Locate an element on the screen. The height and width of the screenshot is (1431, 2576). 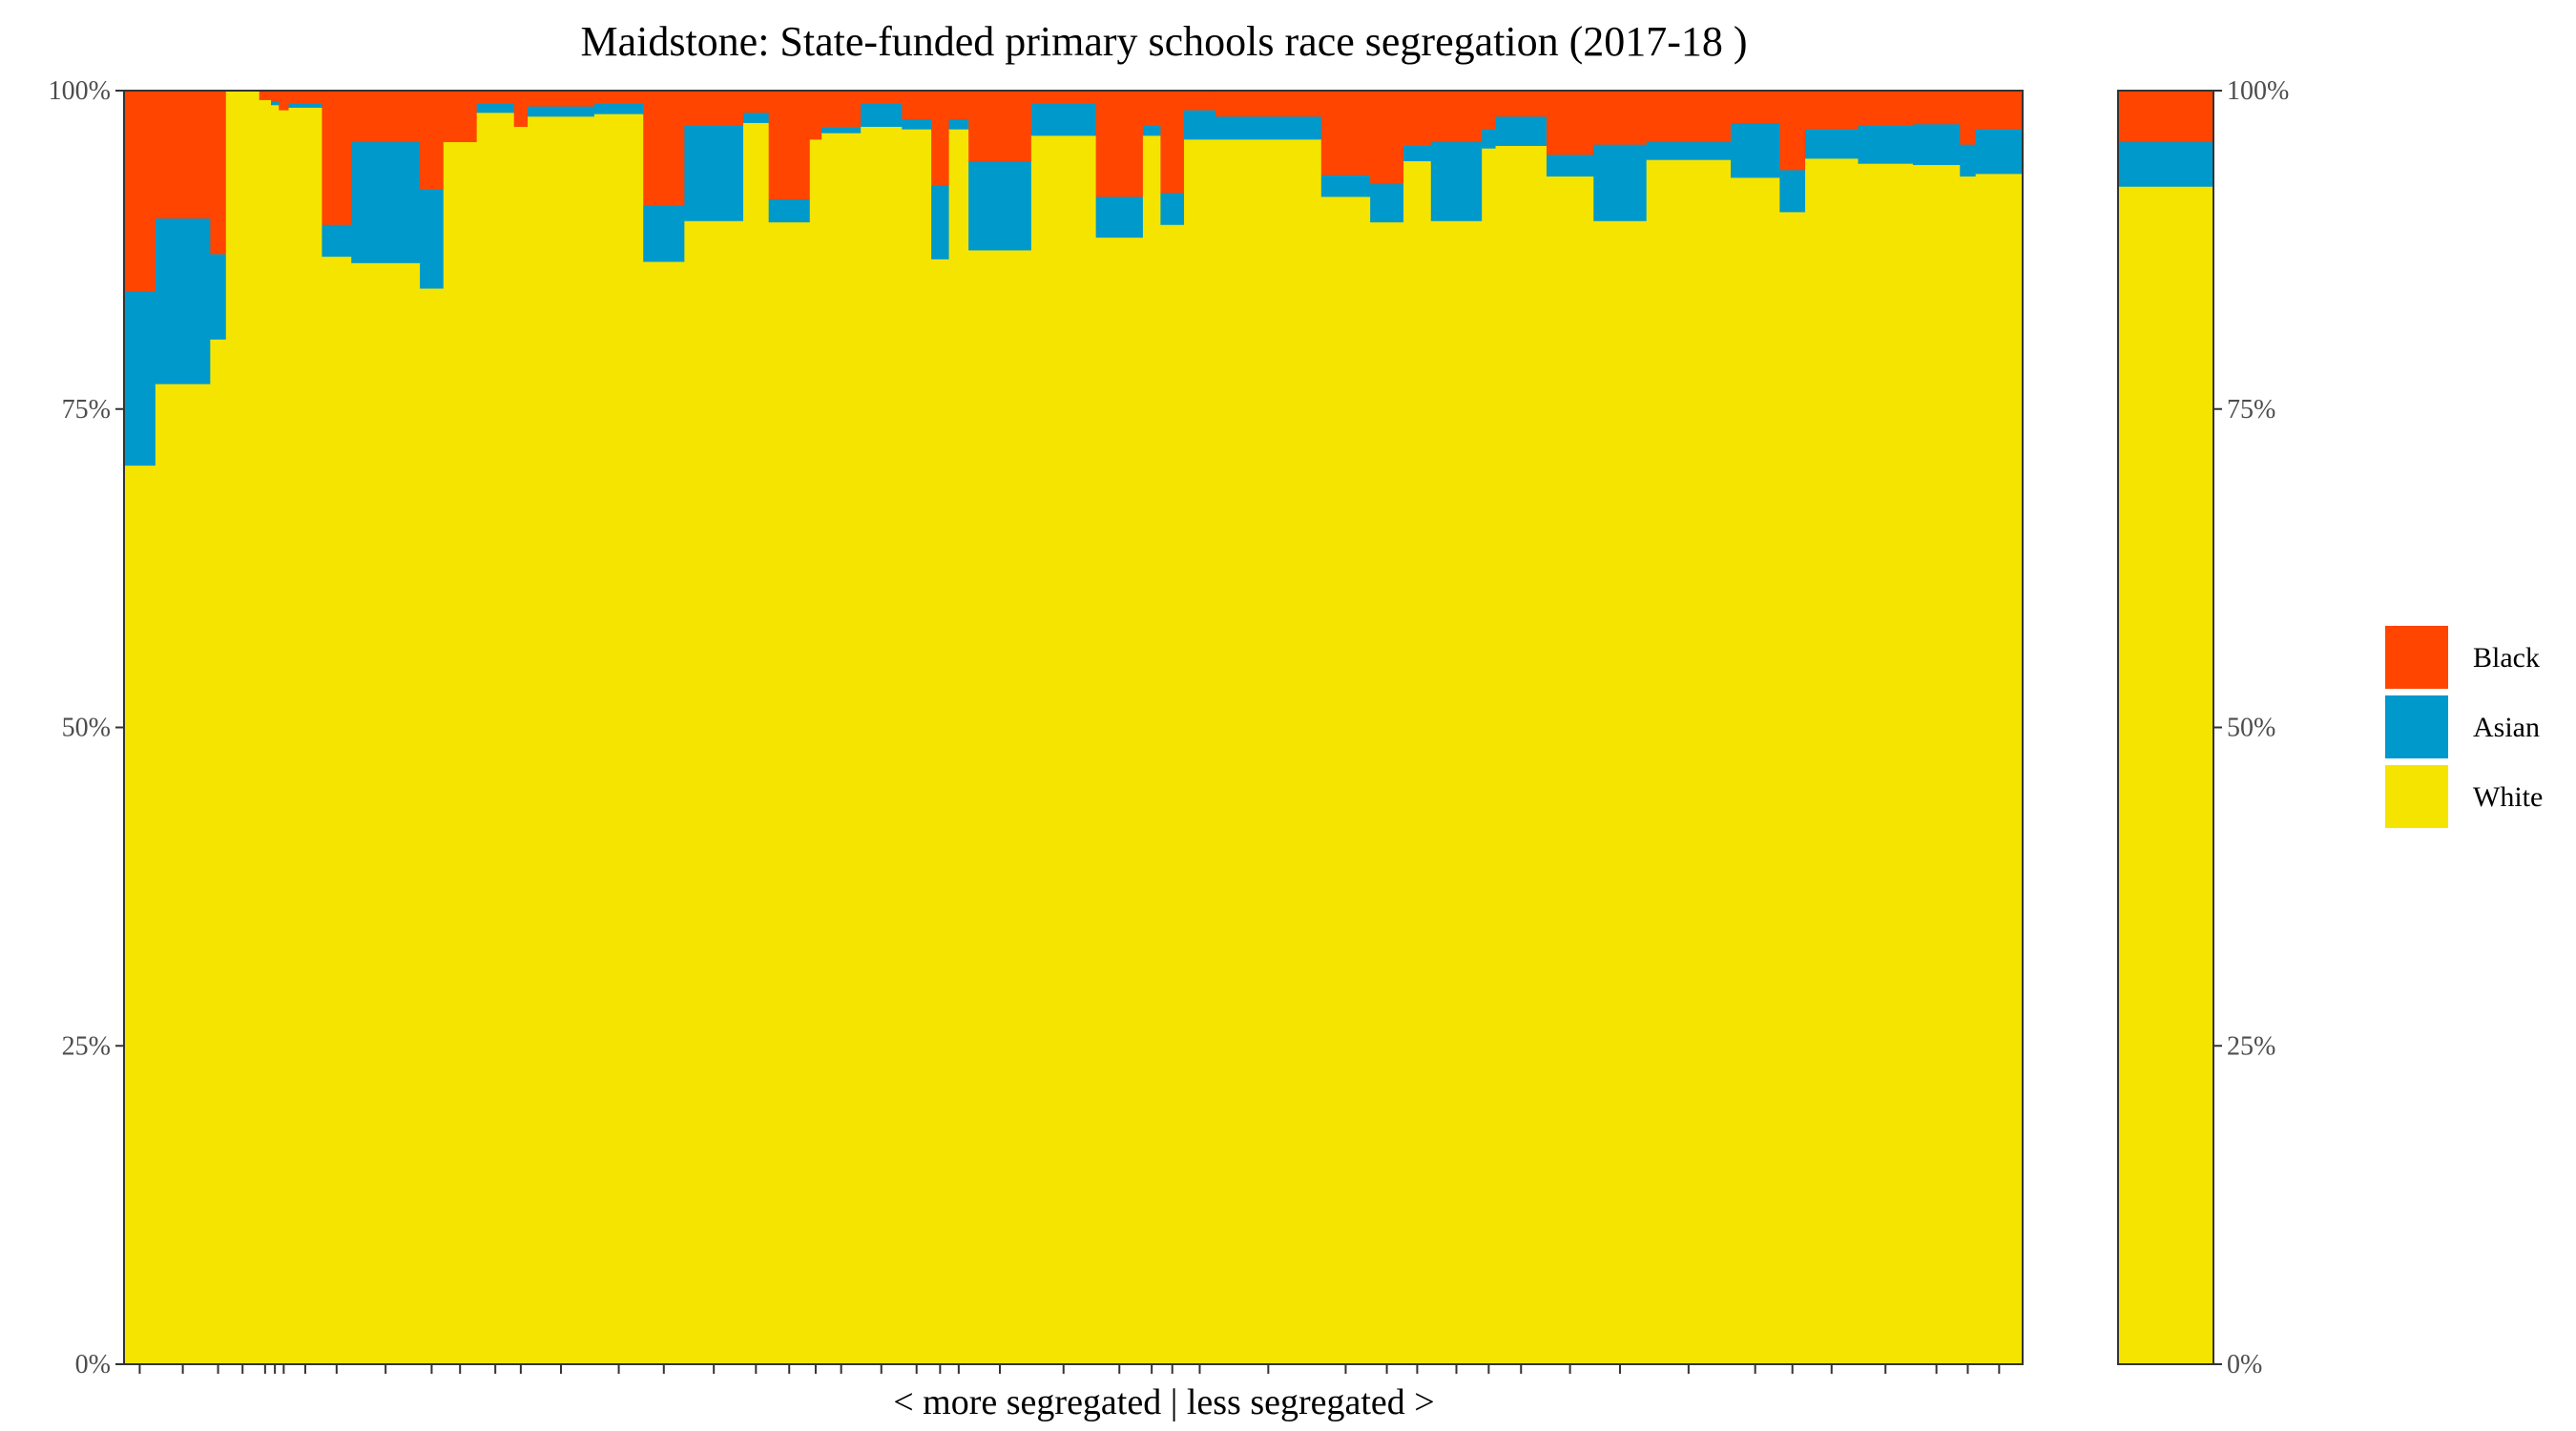
y-tick-label-left: 25% is located at coordinates (86, 1046).